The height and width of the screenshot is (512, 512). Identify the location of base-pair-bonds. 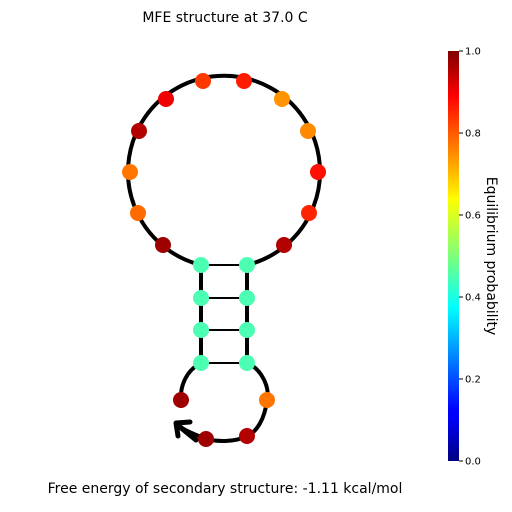
(224, 314).